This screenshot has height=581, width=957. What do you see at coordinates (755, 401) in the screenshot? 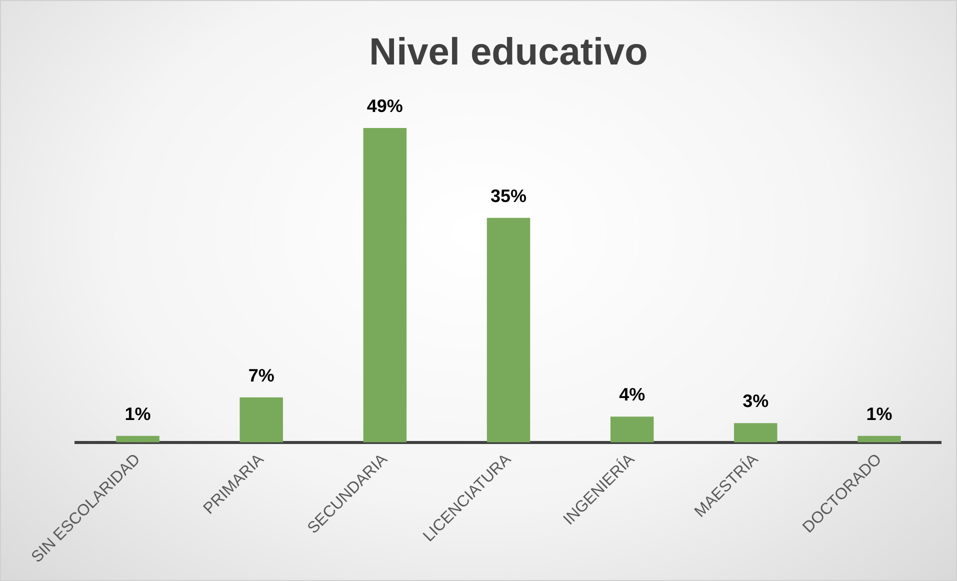
I see `data-label: 3%` at bounding box center [755, 401].